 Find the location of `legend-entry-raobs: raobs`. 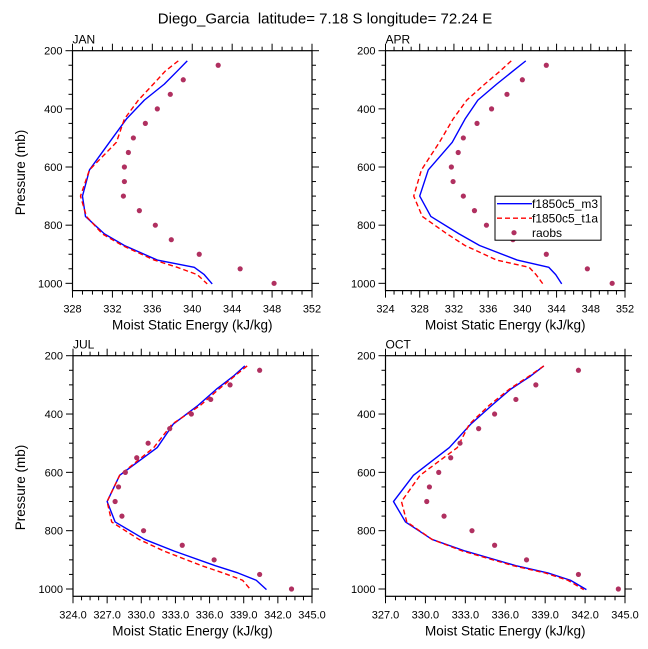

legend-entry-raobs: raobs is located at coordinates (536, 233).